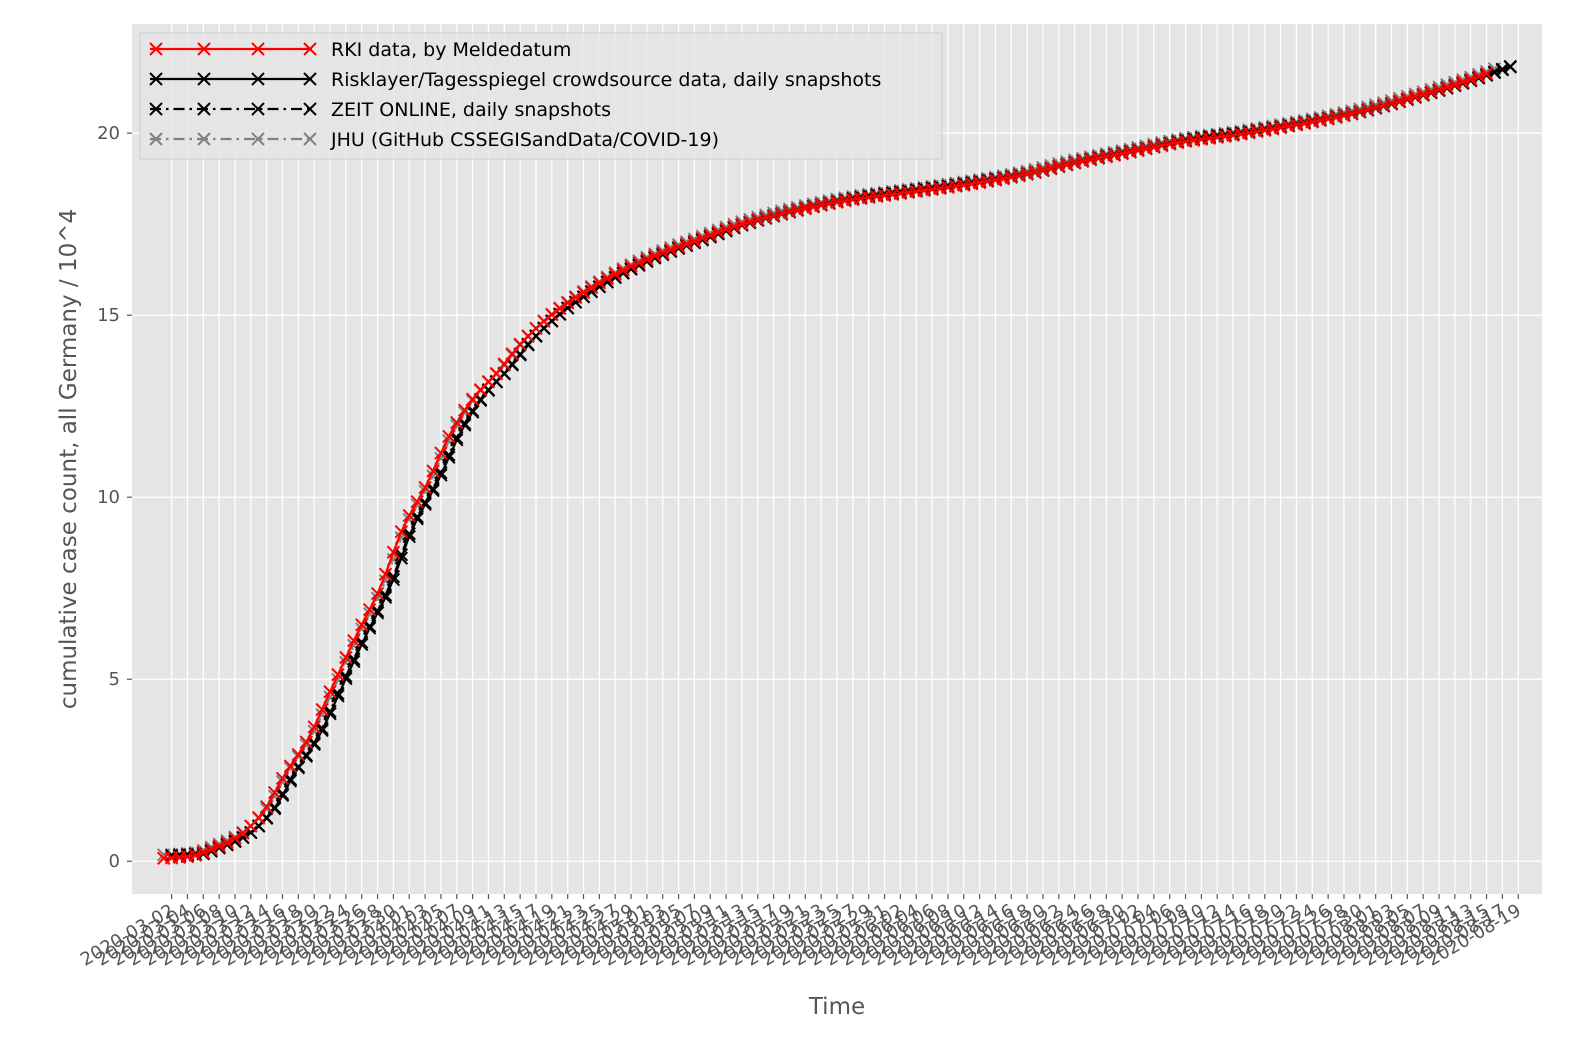  What do you see at coordinates (233, 94) in the screenshot?
I see `legend-entries` at bounding box center [233, 94].